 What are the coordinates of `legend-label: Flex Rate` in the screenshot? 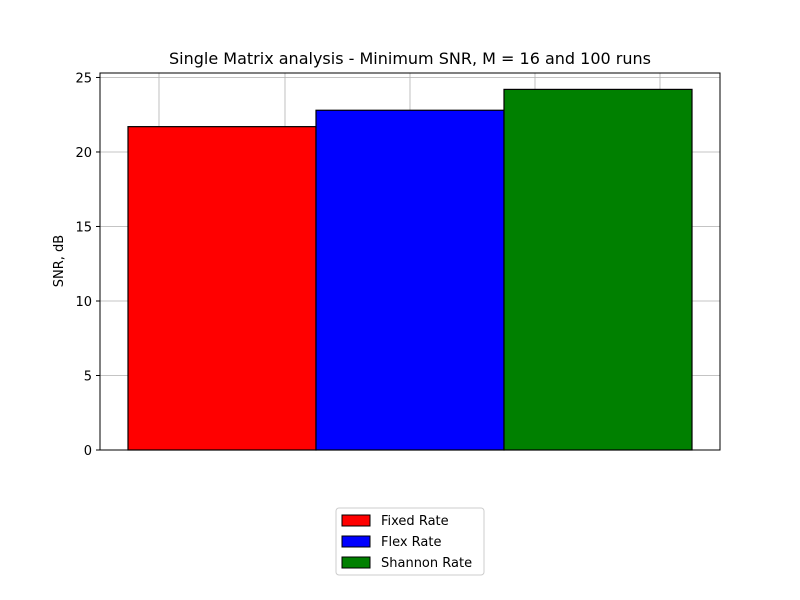 It's located at (411, 542).